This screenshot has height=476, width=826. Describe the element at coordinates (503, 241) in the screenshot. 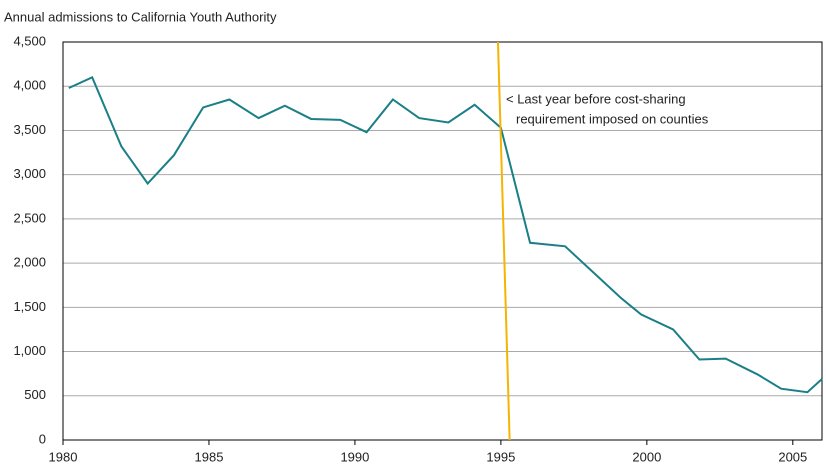

I see `reference-line` at that location.